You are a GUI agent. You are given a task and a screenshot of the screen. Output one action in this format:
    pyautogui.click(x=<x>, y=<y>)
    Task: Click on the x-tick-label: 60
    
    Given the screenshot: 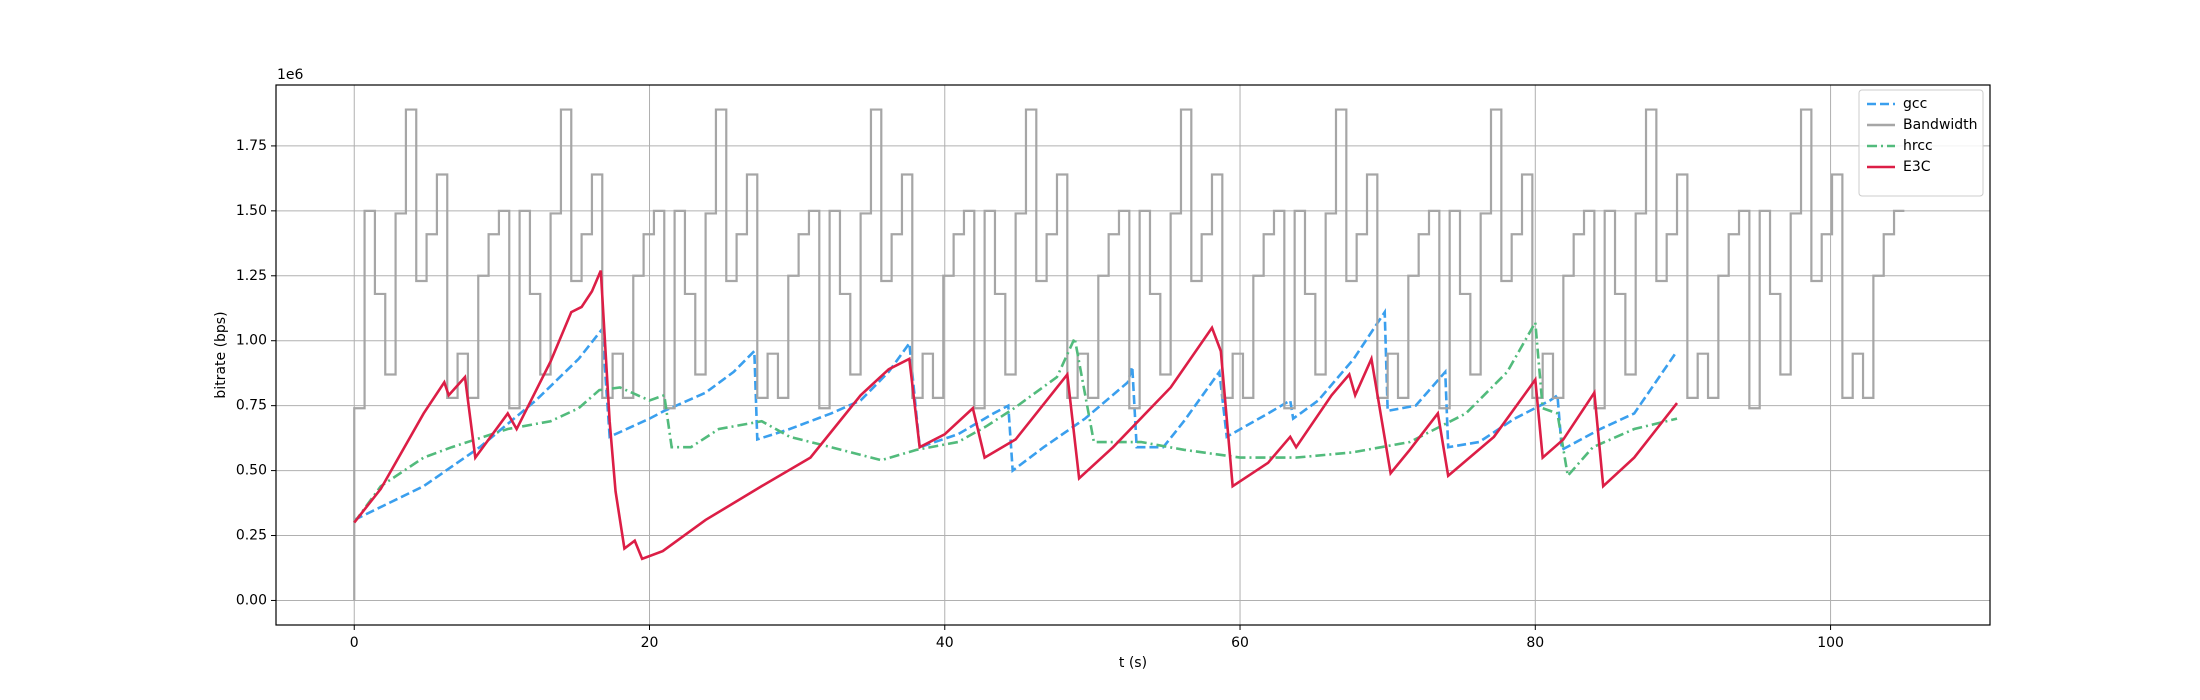 What is the action you would take?
    pyautogui.click(x=1240, y=643)
    